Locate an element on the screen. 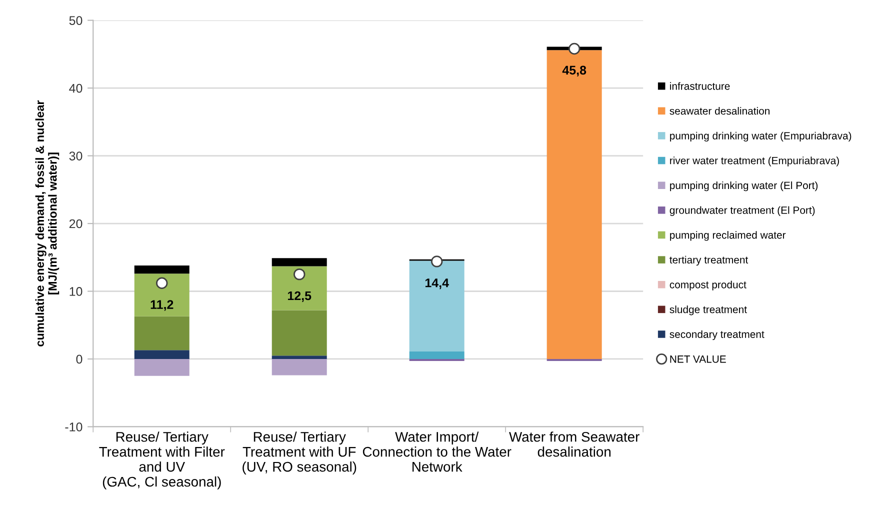 The image size is (887, 508). y-tick-label: 40 is located at coordinates (75, 88).